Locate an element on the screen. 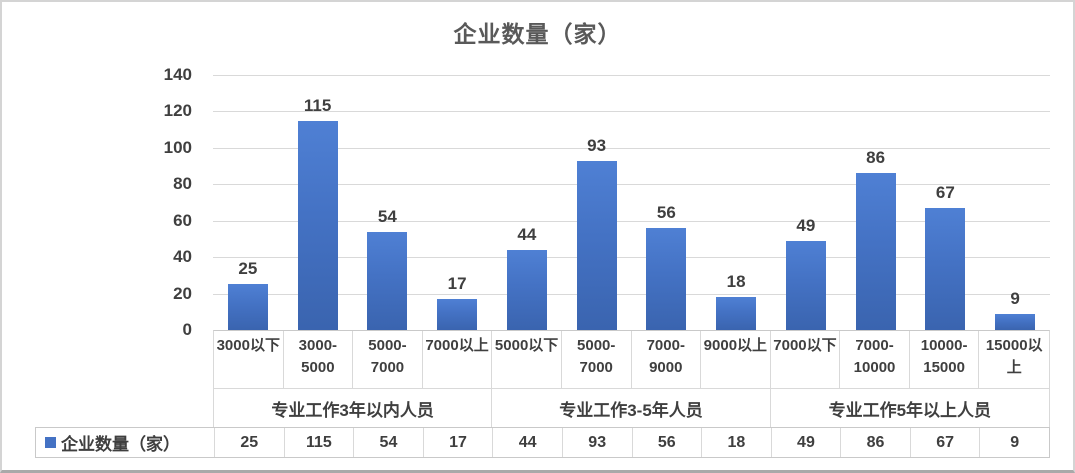 Image resolution: width=1075 pixels, height=473 pixels. y-axis-tick-label: 20 is located at coordinates (182, 293).